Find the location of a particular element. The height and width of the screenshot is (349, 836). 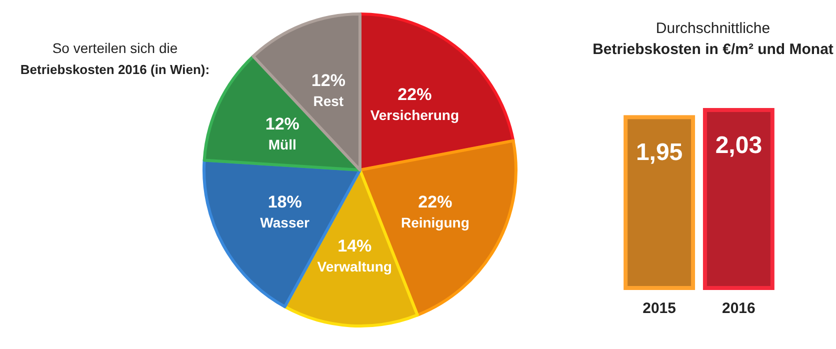

data-label: 18% is located at coordinates (285, 202).